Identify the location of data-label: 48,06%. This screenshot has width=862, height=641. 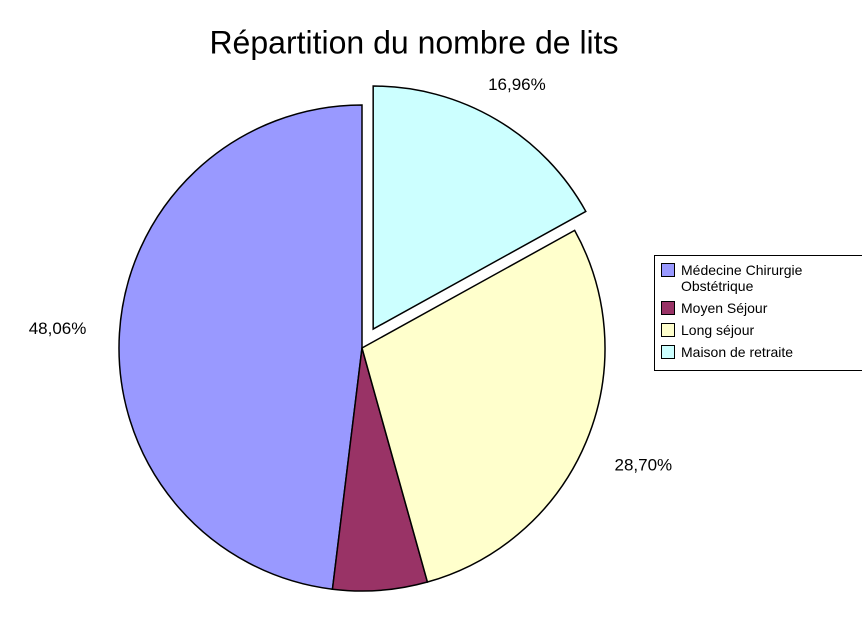
(58, 328).